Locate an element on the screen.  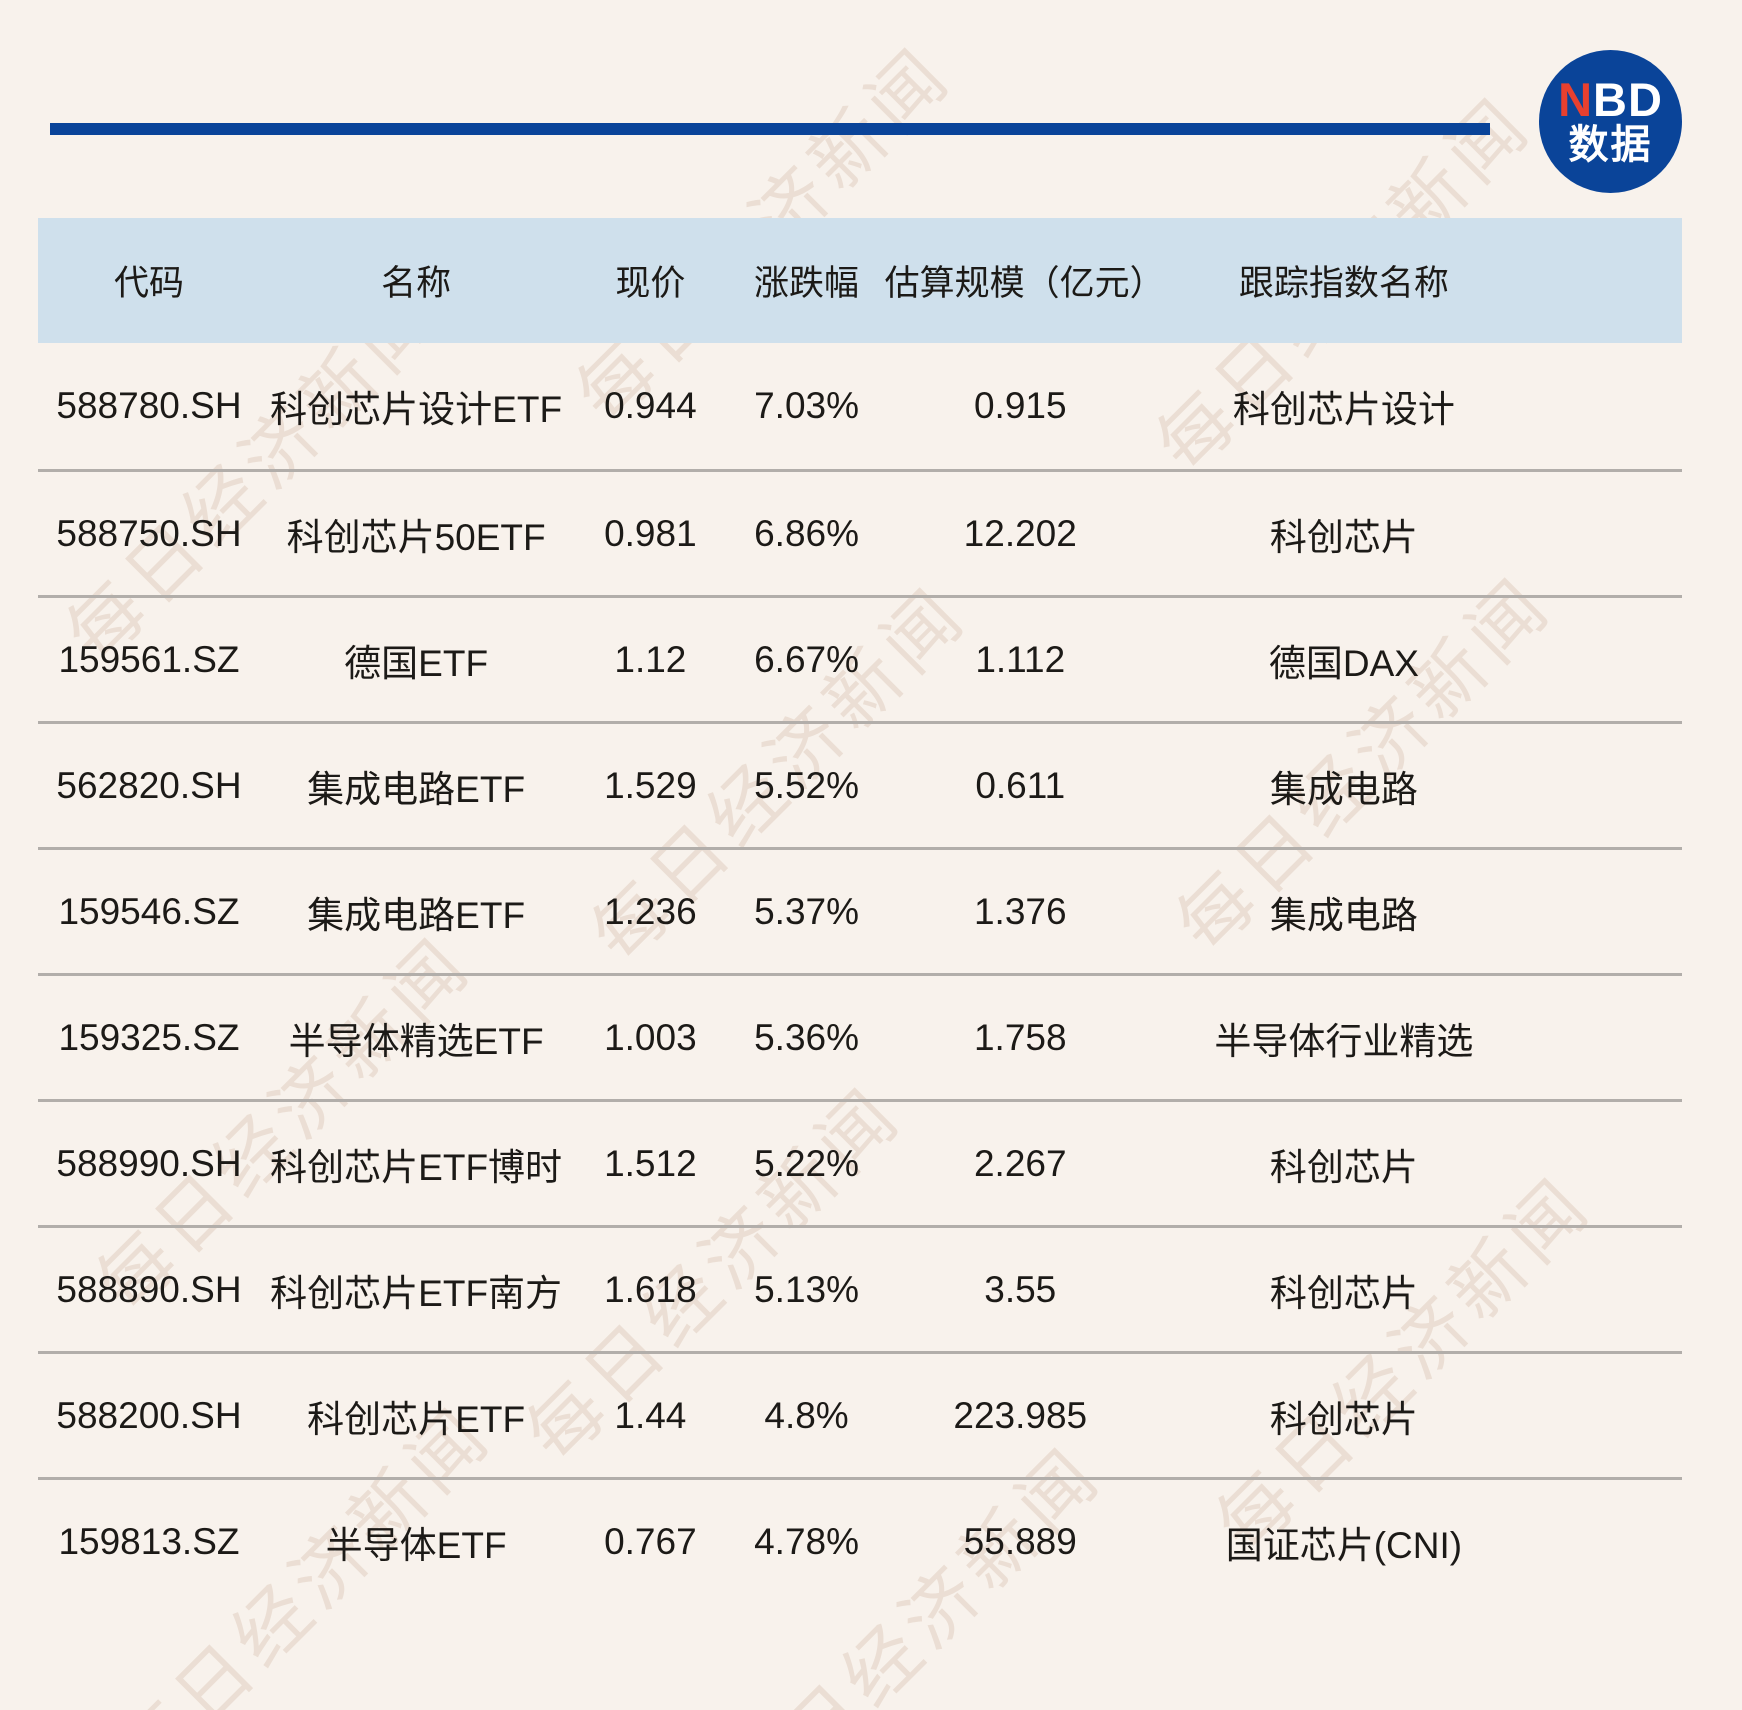
col-header-name: 名称 is located at coordinates (416, 283).